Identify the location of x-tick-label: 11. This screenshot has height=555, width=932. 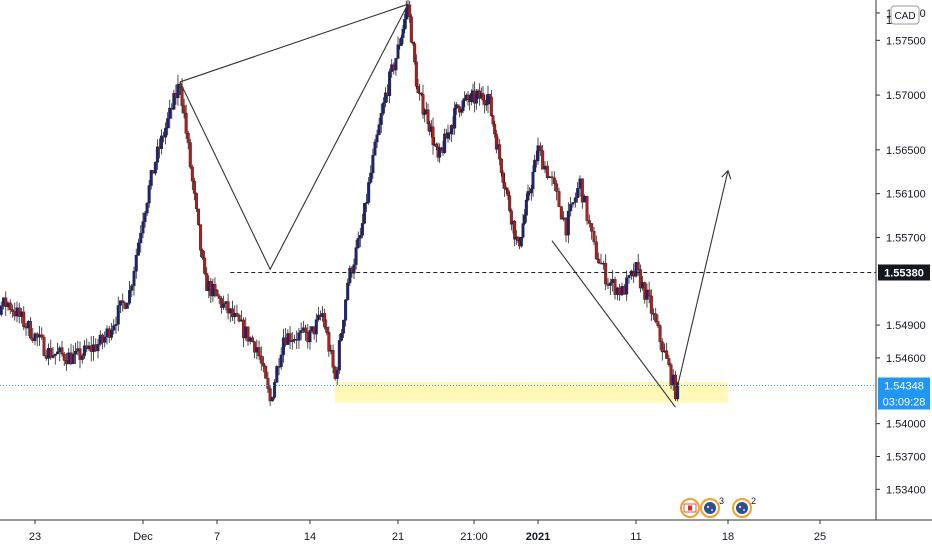
(635, 537).